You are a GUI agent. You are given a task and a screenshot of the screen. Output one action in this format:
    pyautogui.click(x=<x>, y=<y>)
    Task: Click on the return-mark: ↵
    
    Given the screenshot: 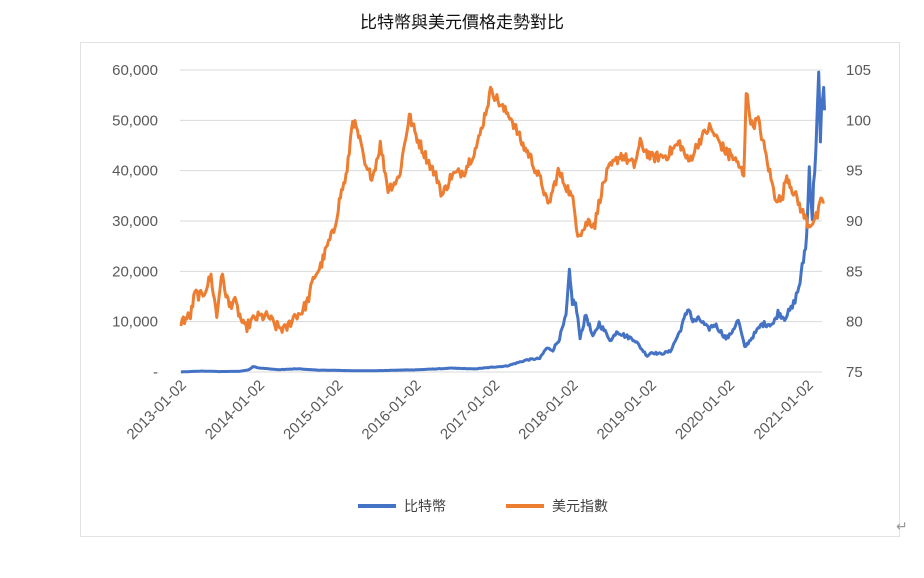 What is the action you would take?
    pyautogui.click(x=902, y=527)
    